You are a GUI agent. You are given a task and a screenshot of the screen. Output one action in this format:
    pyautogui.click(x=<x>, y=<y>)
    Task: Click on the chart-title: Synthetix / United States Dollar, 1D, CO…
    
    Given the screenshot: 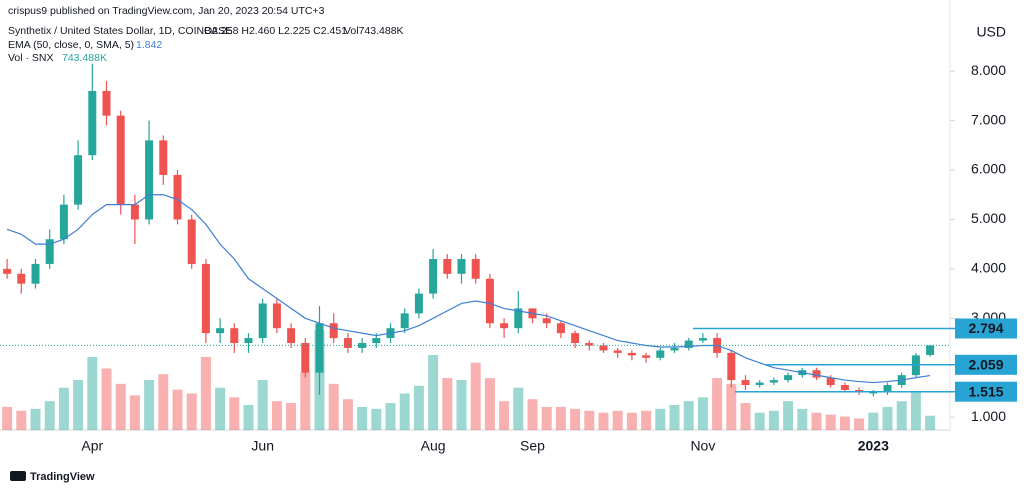 What is the action you would take?
    pyautogui.click(x=120, y=31)
    